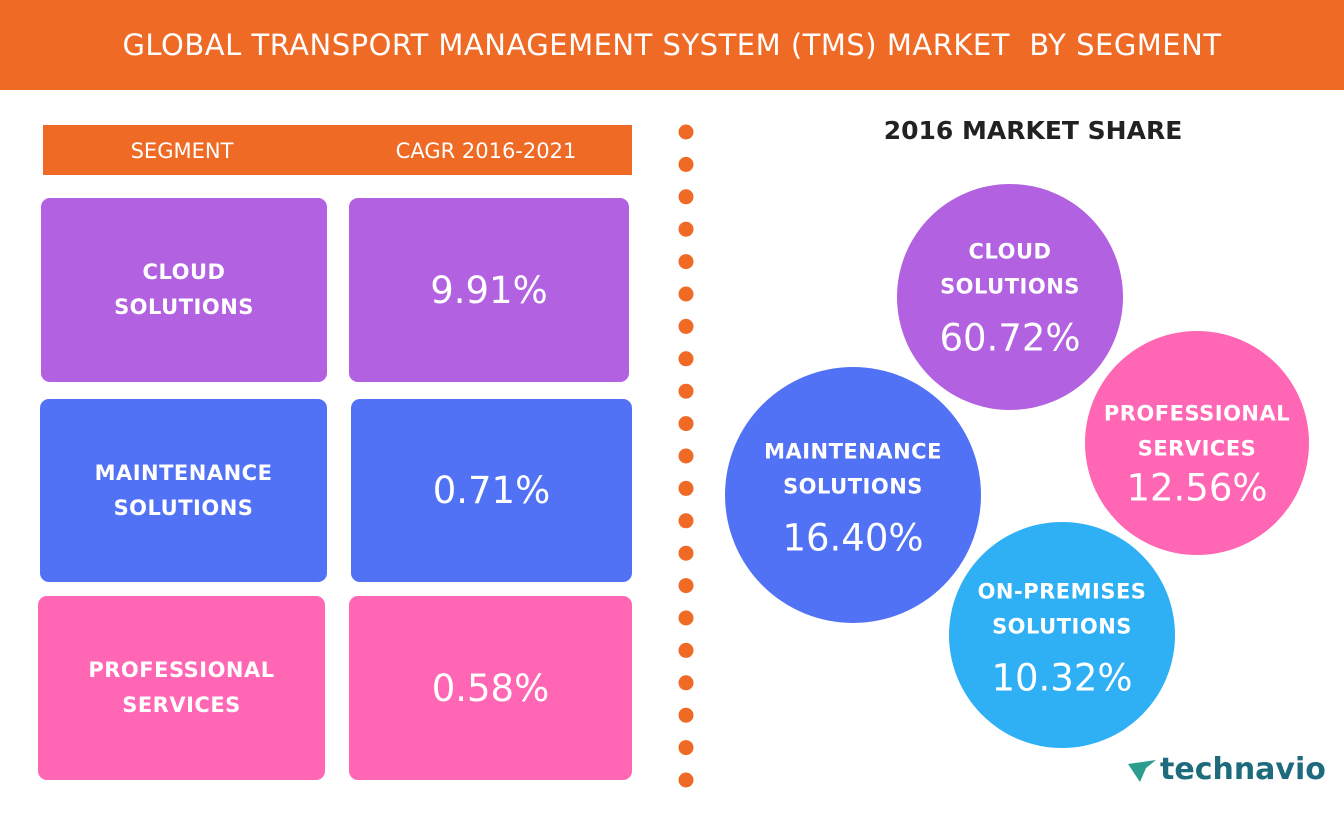  What do you see at coordinates (490, 688) in the screenshot?
I see `cagr-cell: 0.58%` at bounding box center [490, 688].